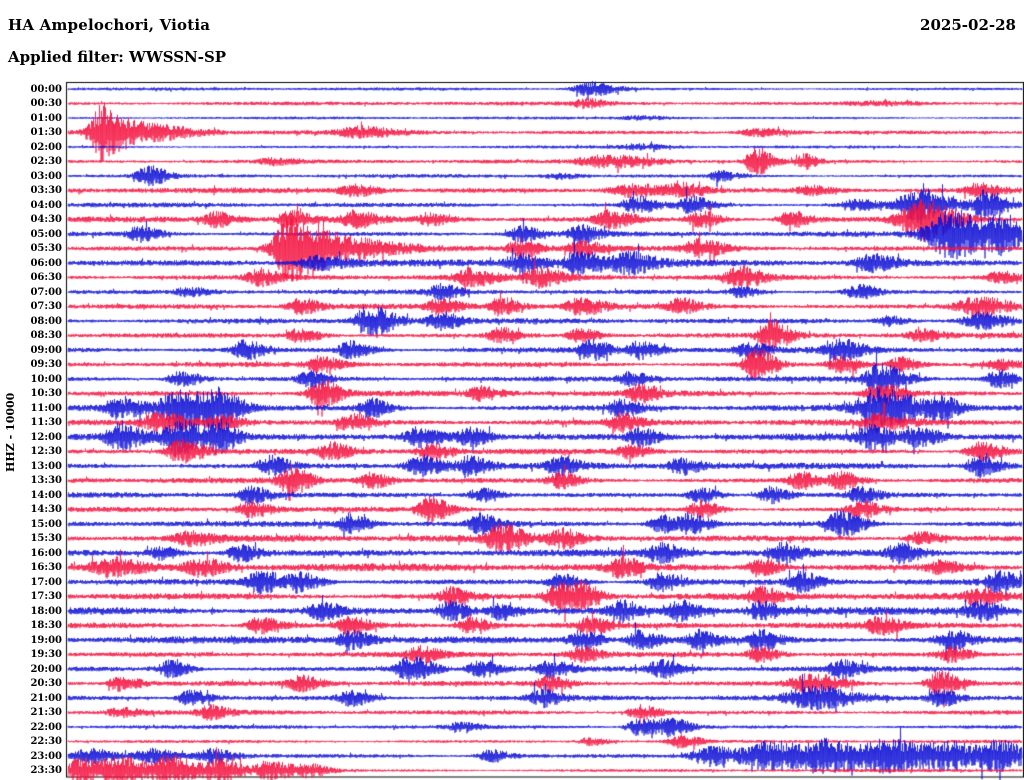 Image resolution: width=1024 pixels, height=780 pixels. Describe the element at coordinates (46, 147) in the screenshot. I see `time-label: 02:00` at that location.